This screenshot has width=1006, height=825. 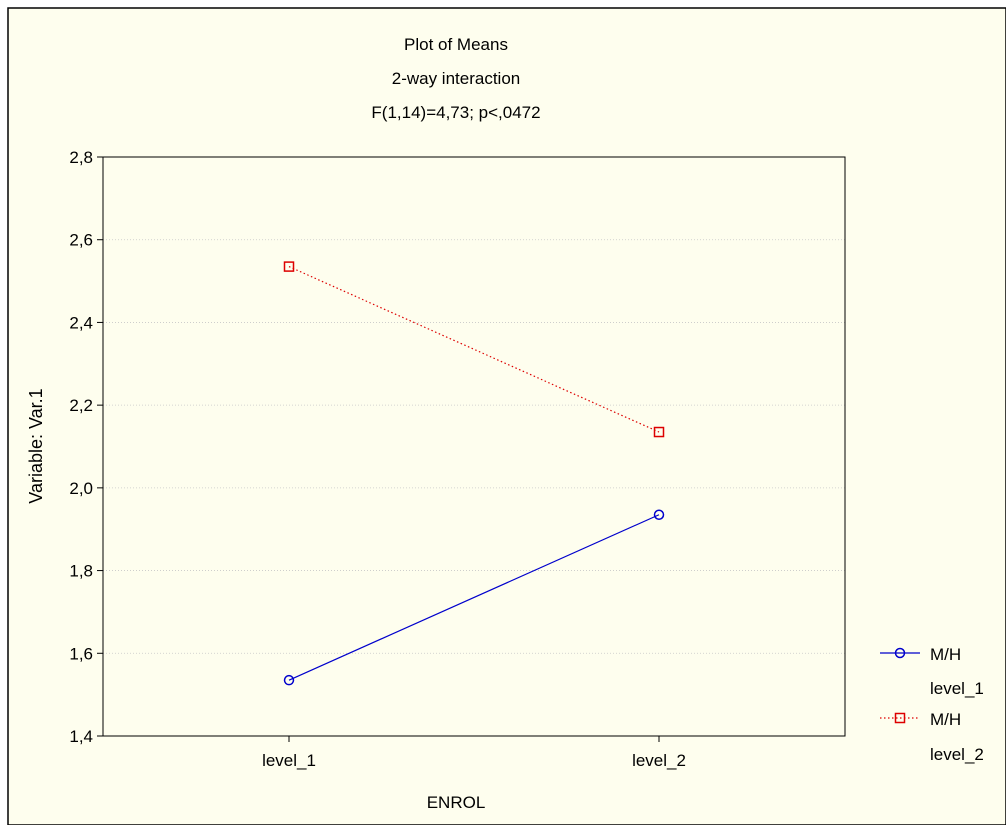 I want to click on legend-label-series-1: M/H, so click(x=945, y=654).